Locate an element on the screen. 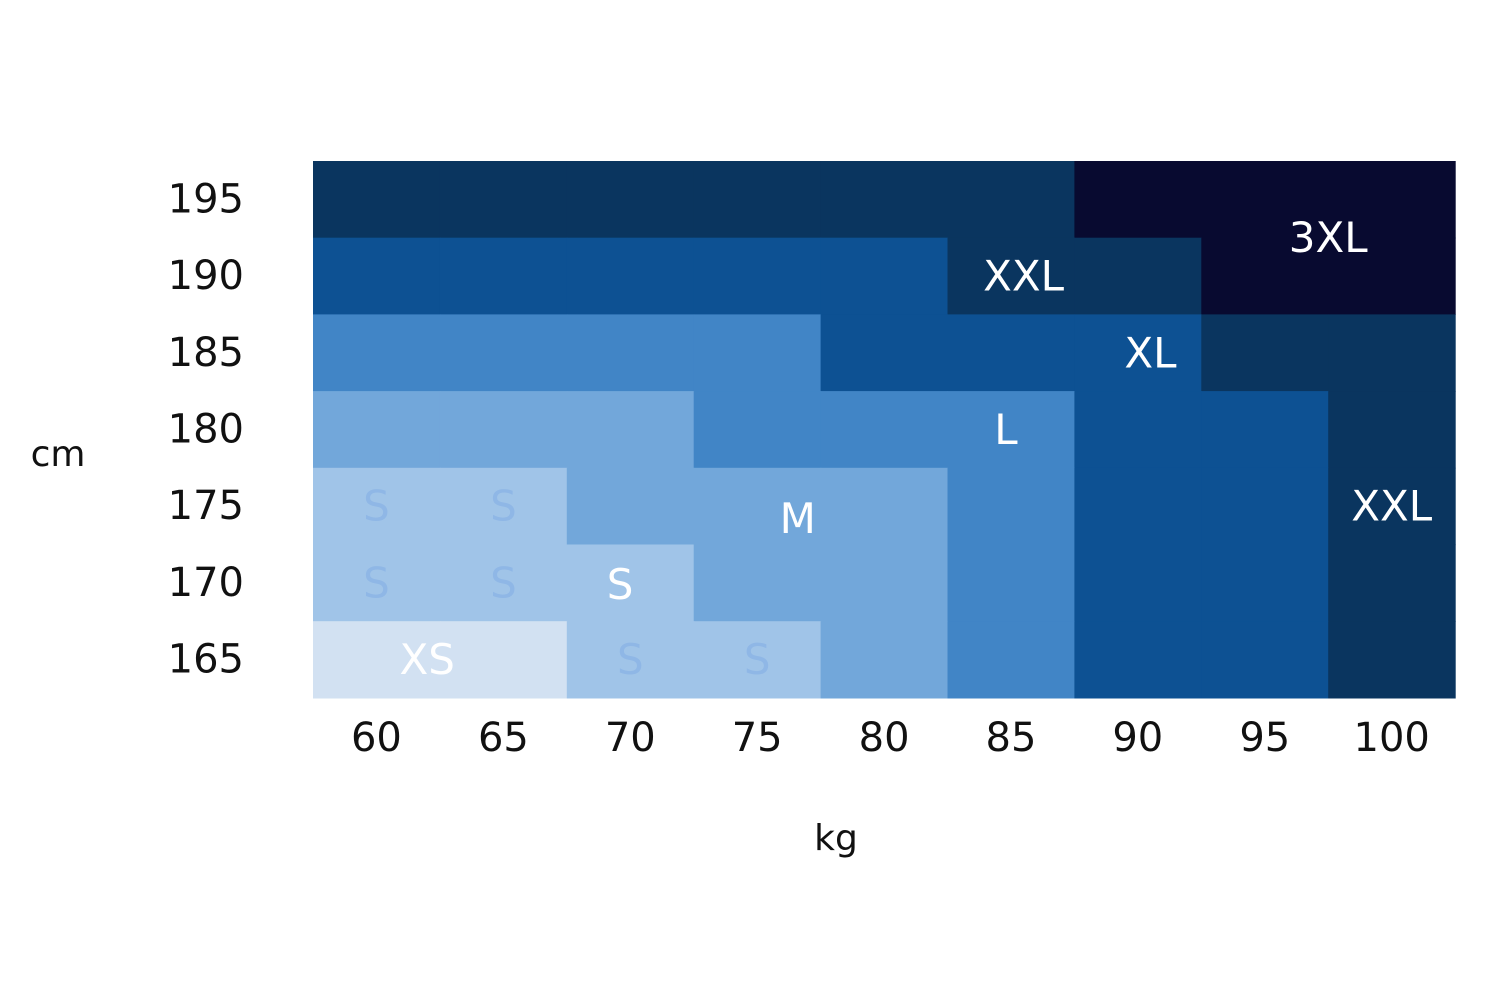 Image resolution: width=1500 pixels, height=1000 pixels. x-tick-label: 70 is located at coordinates (630, 738).